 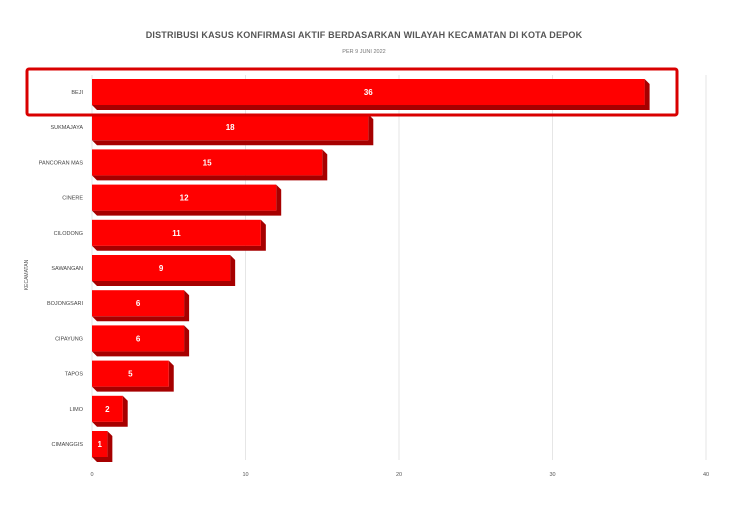 I want to click on bar-value-label: 15, so click(x=207, y=162).